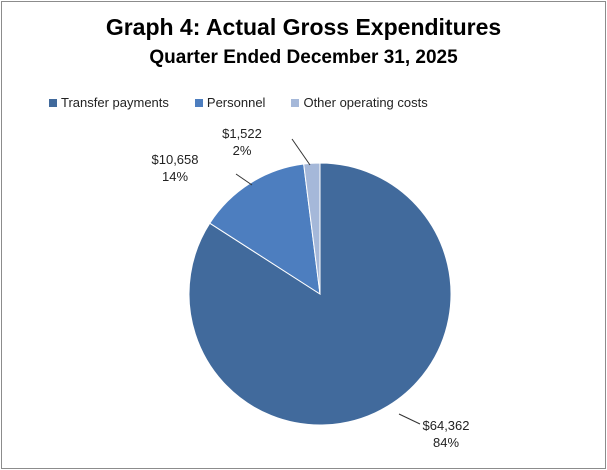 The image size is (607, 470). I want to click on legend-item-personnel: Personnel, so click(230, 102).